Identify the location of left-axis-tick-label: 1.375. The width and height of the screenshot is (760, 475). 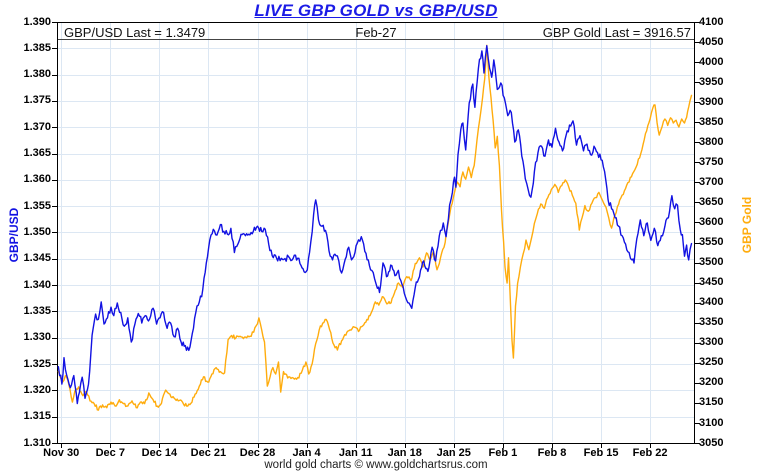
(37, 100).